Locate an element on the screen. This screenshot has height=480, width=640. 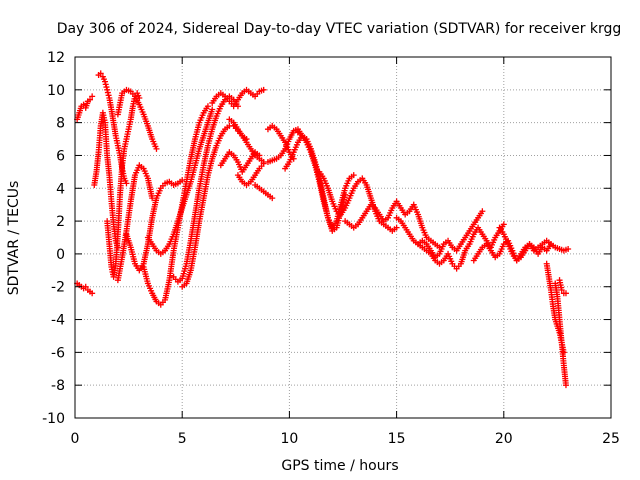
y-tick-label: 2 is located at coordinates (60, 222).